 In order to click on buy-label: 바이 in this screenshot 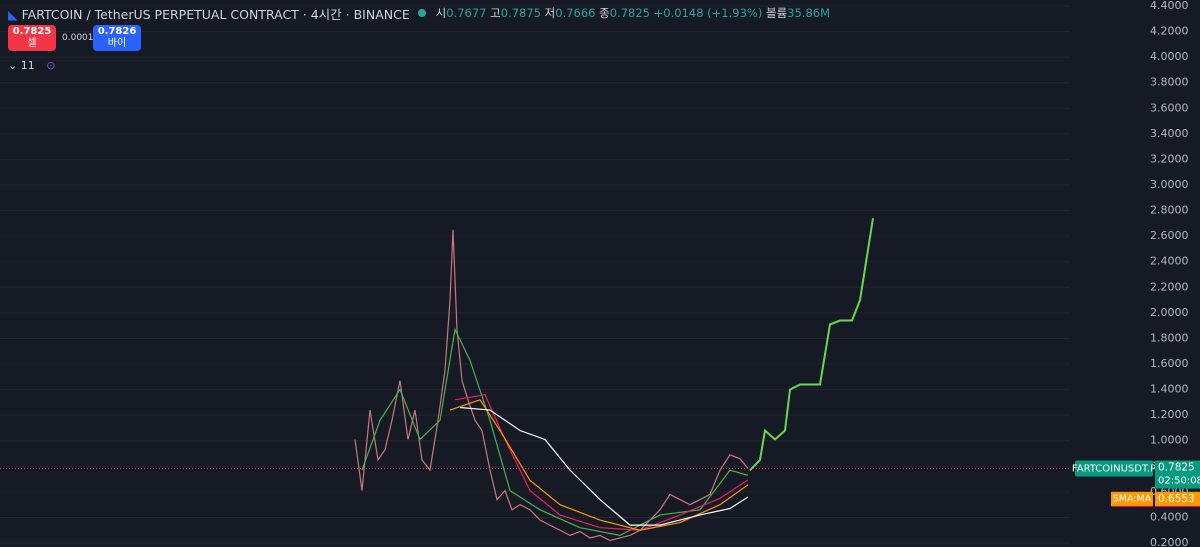, I will do `click(117, 43)`.